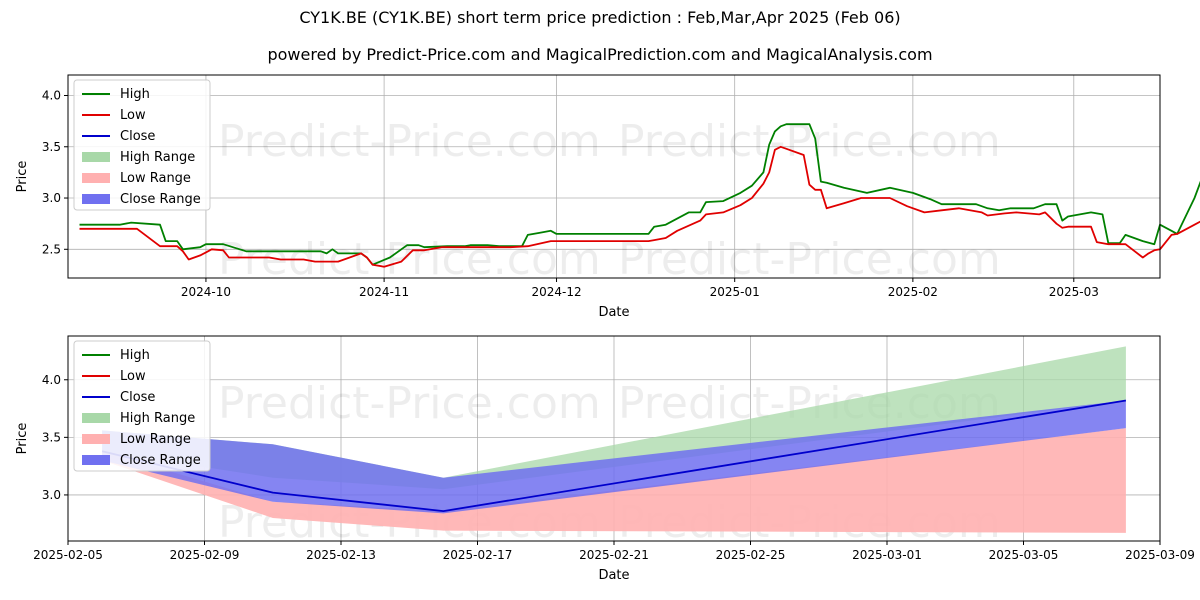 The width and height of the screenshot is (1200, 600). I want to click on x-tick-label: 2025-02-13, so click(341, 555).